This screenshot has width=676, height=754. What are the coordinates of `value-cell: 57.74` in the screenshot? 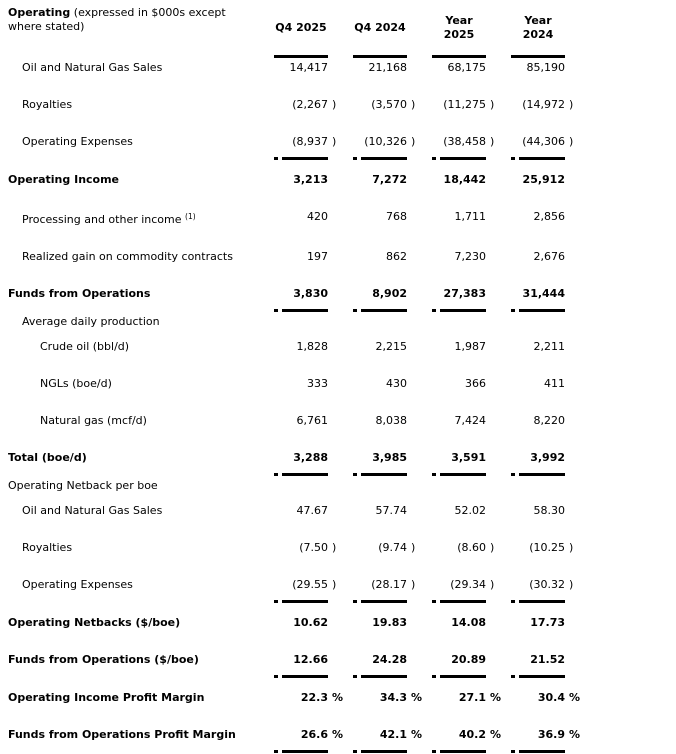 It's located at (379, 510).